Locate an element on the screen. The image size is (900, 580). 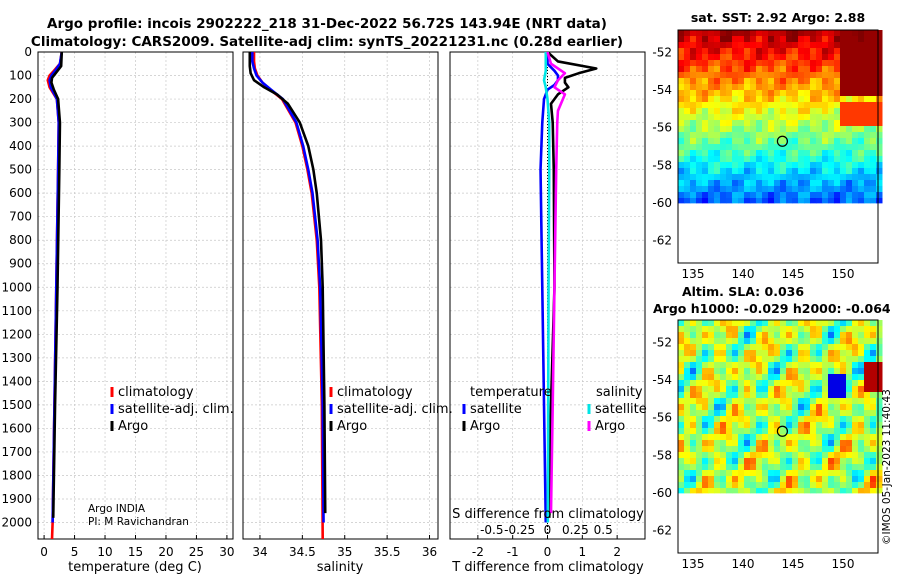
x-tick-label: 0 is located at coordinates (548, 552).